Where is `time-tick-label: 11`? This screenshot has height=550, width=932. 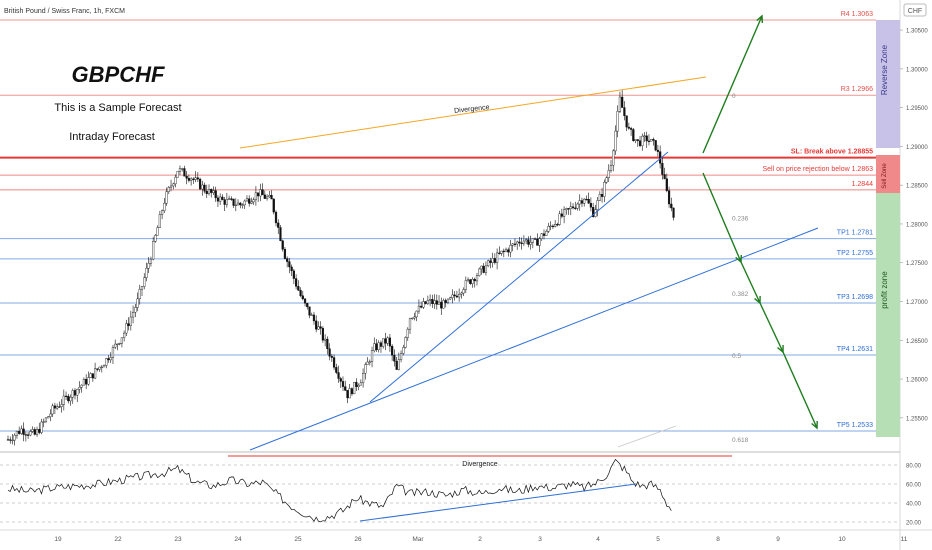 time-tick-label: 11 is located at coordinates (904, 539).